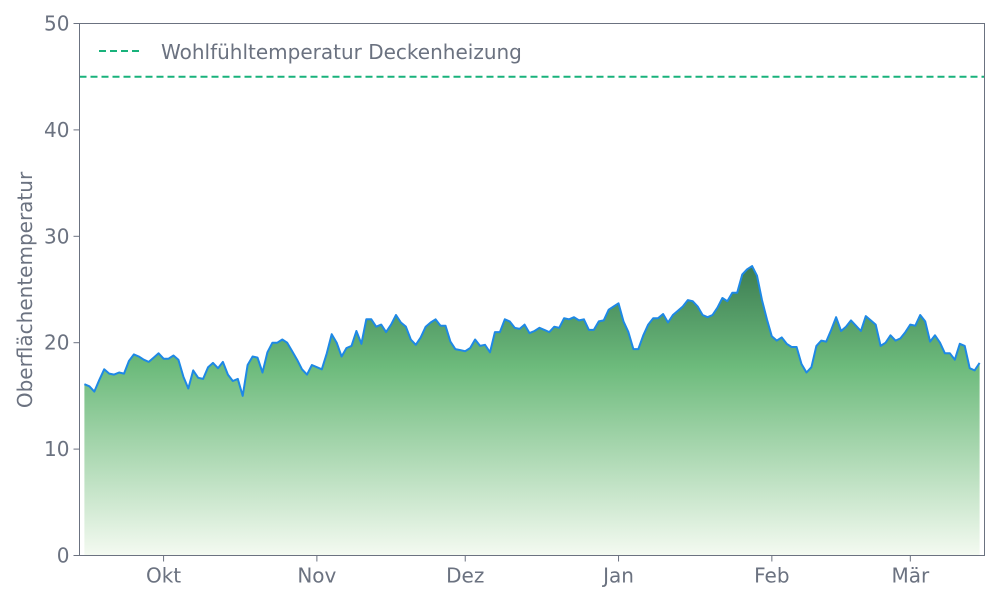  Describe the element at coordinates (771, 576) in the screenshot. I see `x-tick-label: Feb` at that location.